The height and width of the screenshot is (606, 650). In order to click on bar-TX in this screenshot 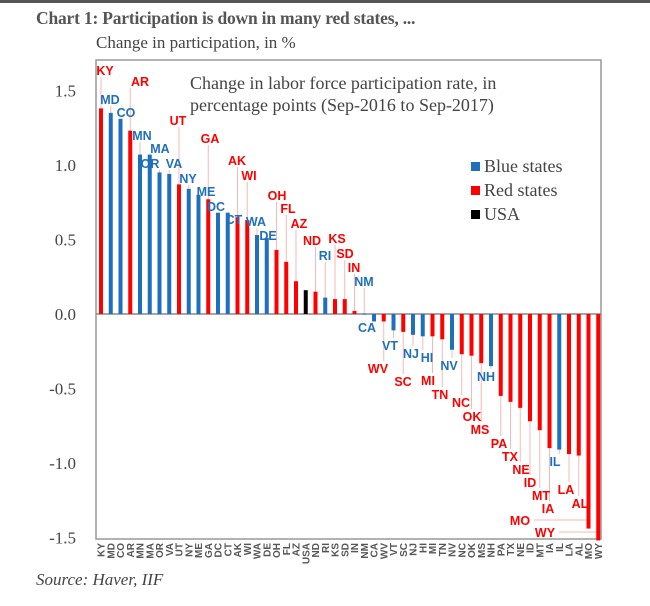, I will do `click(510, 358)`.